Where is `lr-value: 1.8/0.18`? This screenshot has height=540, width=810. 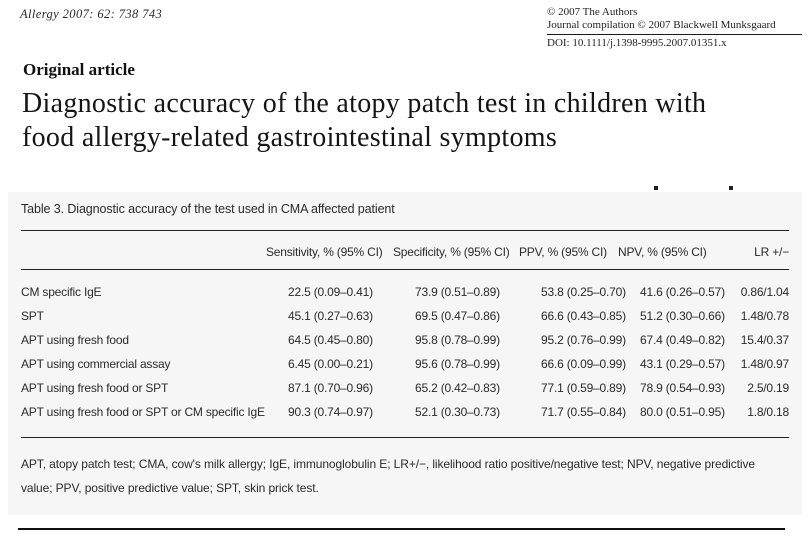
lr-value: 1.8/0.18 is located at coordinates (768, 412).